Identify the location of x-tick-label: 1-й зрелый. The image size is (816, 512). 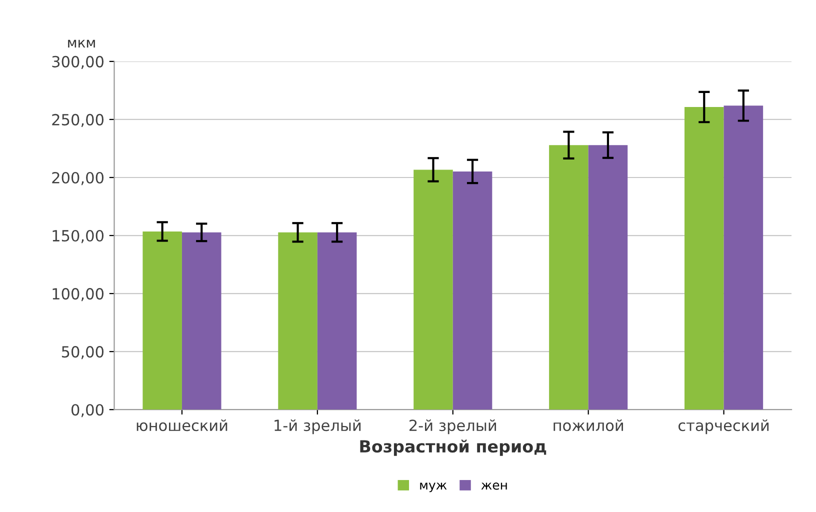
(317, 426).